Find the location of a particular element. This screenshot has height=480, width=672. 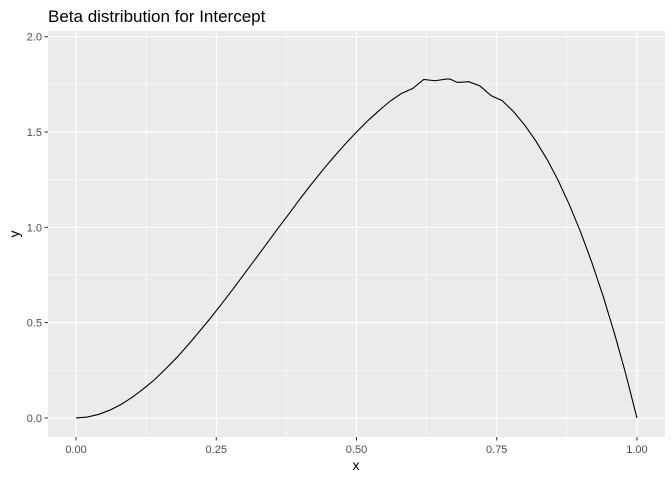

y-tick-label: 2.0 is located at coordinates (34, 38).